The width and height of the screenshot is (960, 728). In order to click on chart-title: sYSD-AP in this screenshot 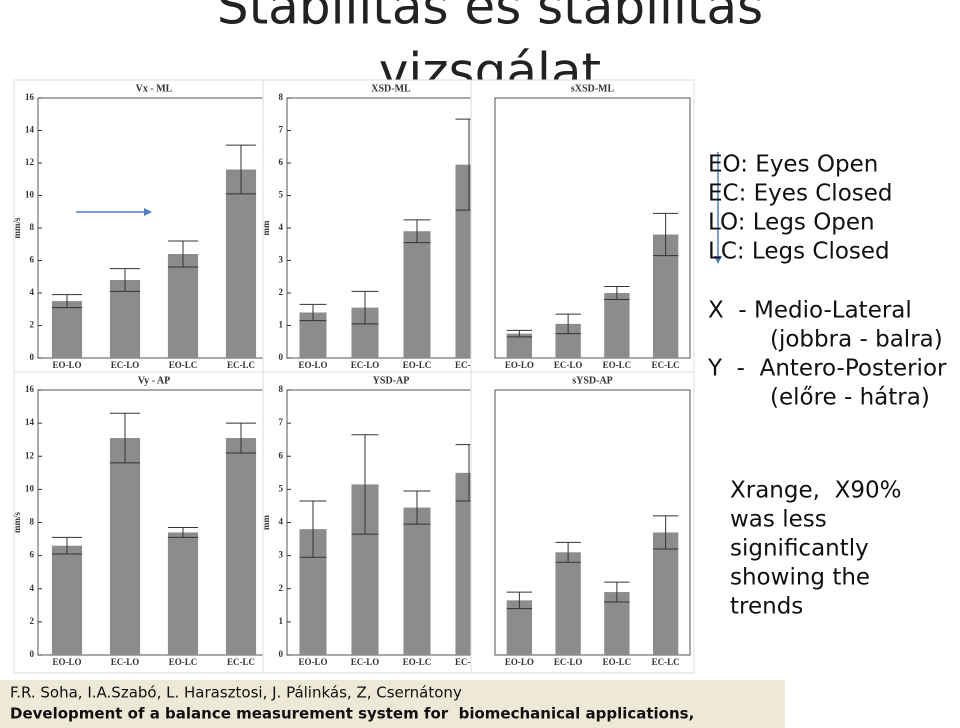, I will do `click(592, 380)`.